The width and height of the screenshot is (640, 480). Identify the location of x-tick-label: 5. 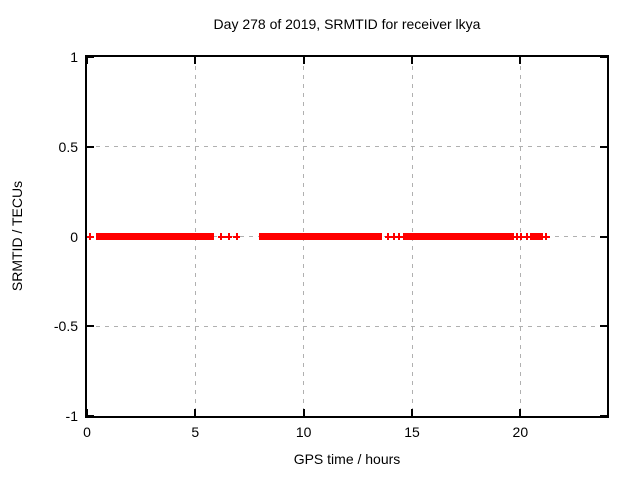
(195, 432).